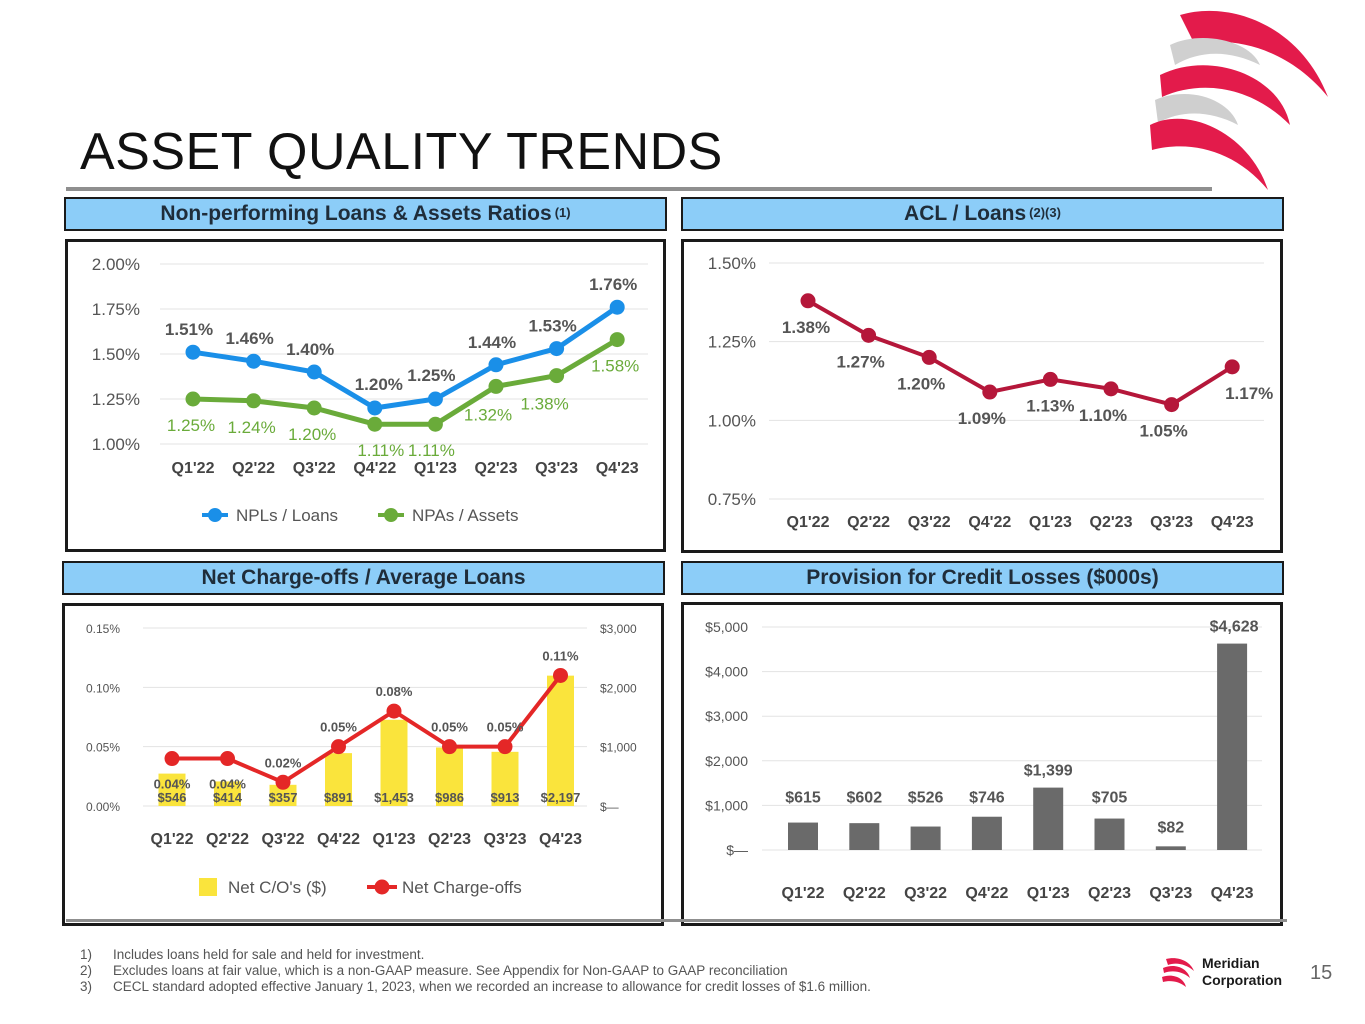 This screenshot has width=1365, height=1024. Describe the element at coordinates (193, 468) in the screenshot. I see `npl-x-tick: Q1'22` at that location.